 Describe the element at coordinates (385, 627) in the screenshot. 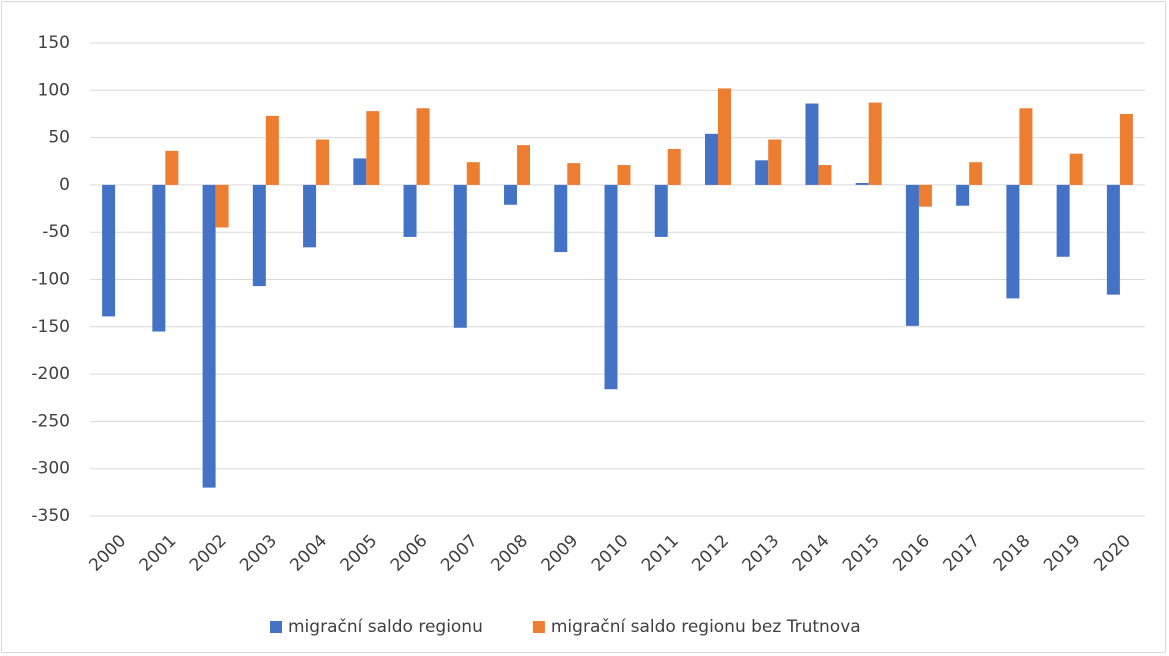

I see `legend-label: migrační saldo regionu` at that location.